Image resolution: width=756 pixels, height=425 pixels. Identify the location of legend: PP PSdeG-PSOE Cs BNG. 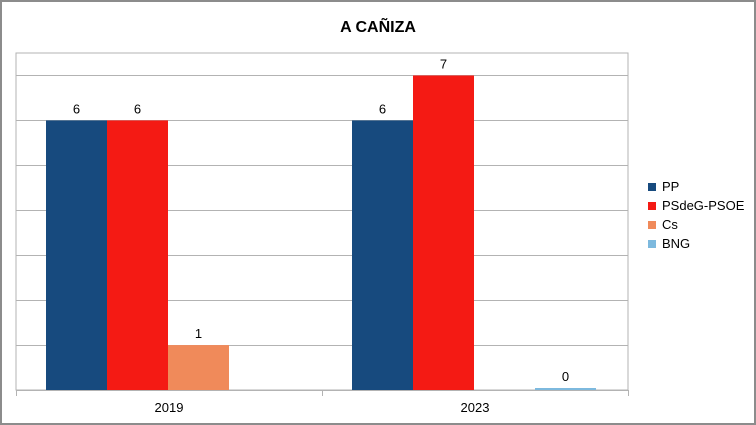
(696, 215).